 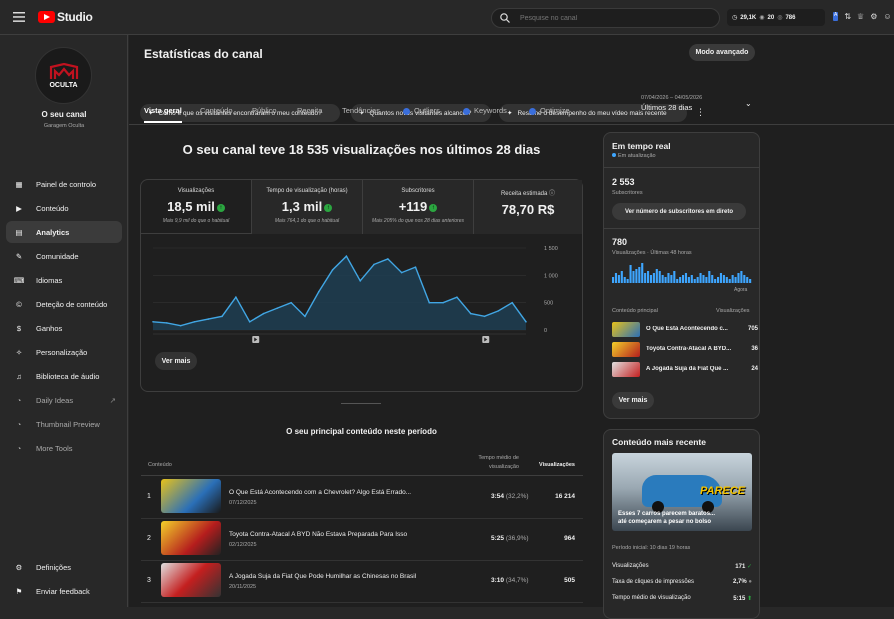 What do you see at coordinates (722, 52) in the screenshot?
I see `advanced-mode-button: Modo avançado` at bounding box center [722, 52].